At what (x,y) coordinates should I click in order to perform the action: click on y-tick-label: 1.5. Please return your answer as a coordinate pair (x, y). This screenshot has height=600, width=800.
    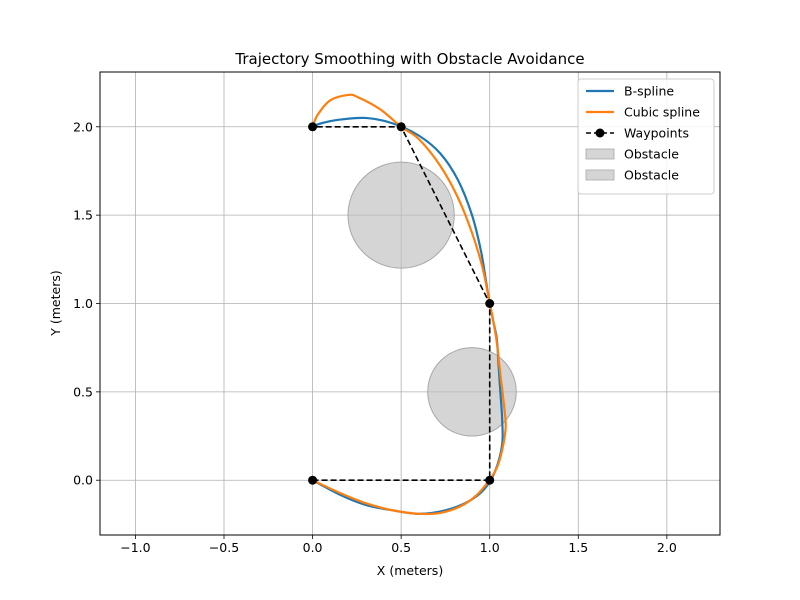
    Looking at the image, I should click on (83, 215).